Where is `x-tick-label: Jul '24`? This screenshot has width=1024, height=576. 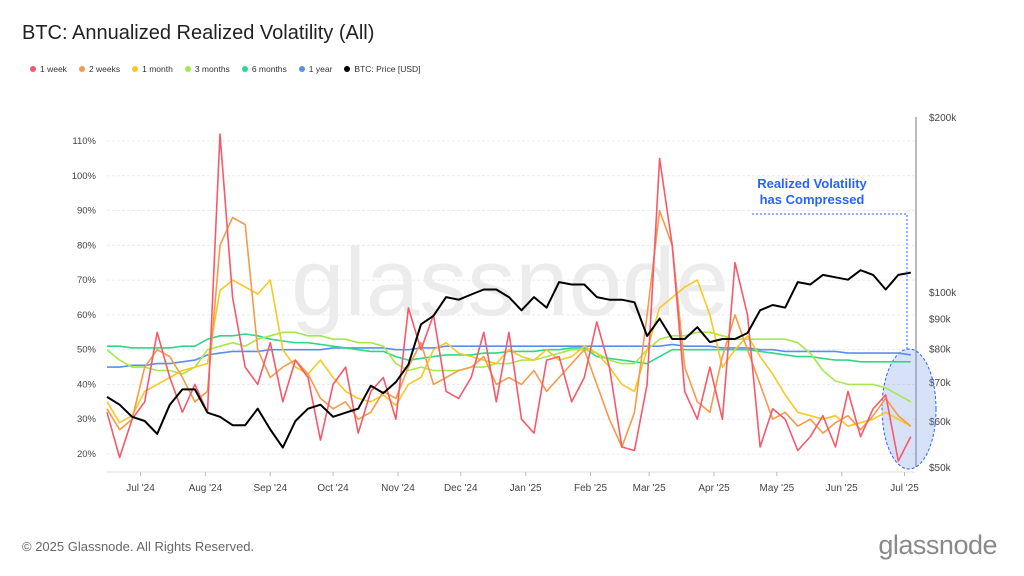
x-tick-label: Jul '24 is located at coordinates (140, 488).